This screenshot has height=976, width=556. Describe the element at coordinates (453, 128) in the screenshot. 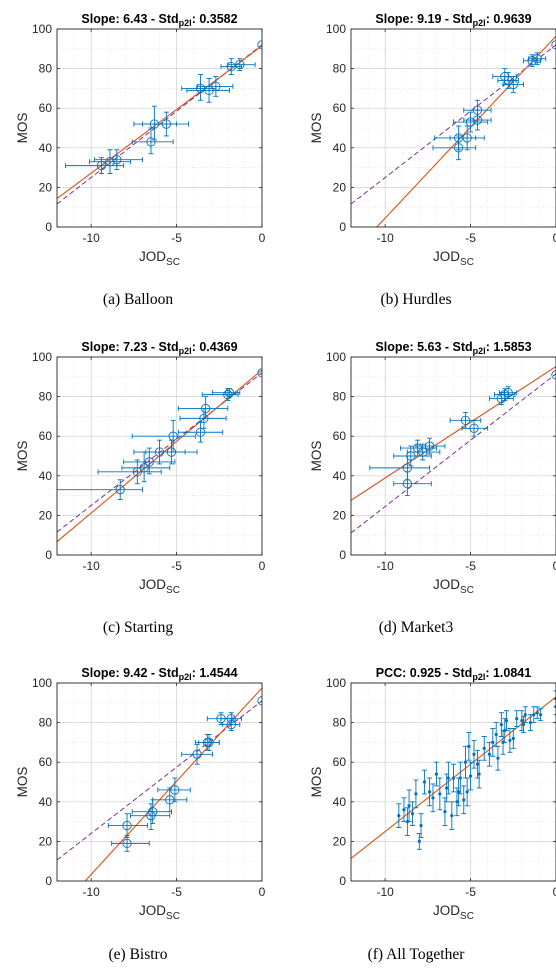

I see `minor-grid` at that location.